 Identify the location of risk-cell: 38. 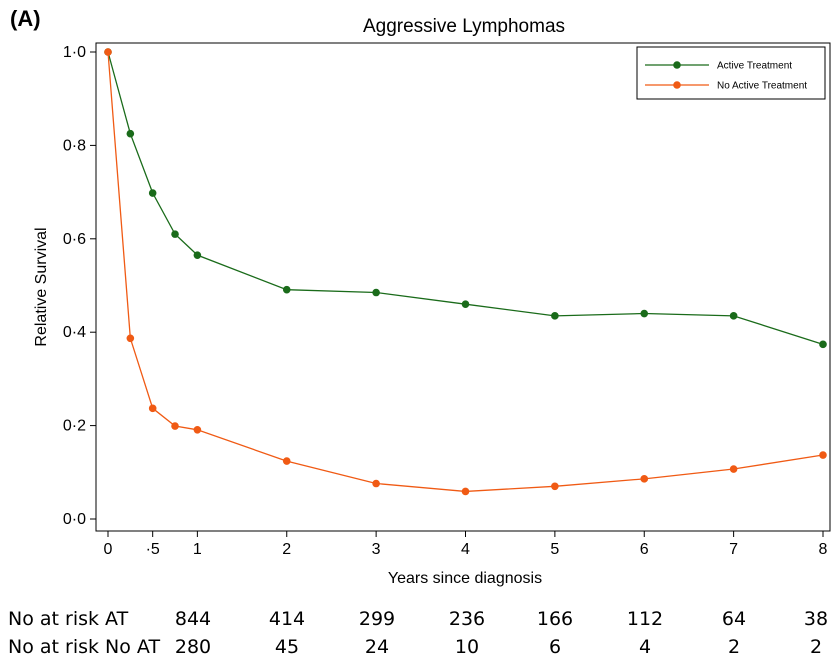
(816, 619).